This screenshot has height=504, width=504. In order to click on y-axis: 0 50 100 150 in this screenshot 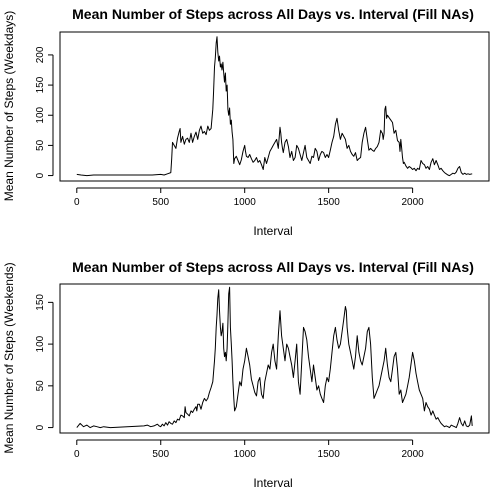, I will do `click(44, 362)`.